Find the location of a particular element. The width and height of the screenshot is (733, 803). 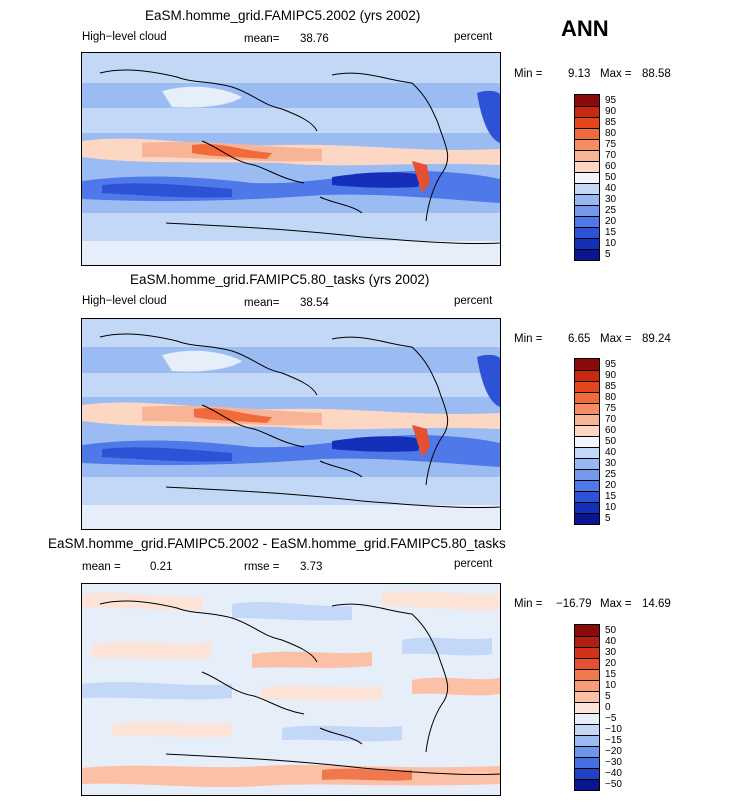

panel2-mean-label: mean= is located at coordinates (262, 303).